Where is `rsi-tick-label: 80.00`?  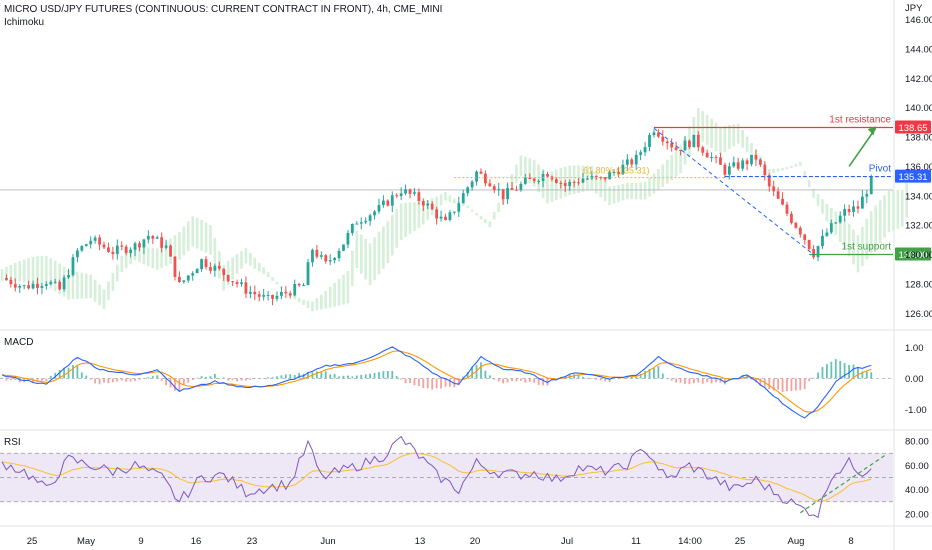
rsi-tick-label: 80.00 is located at coordinates (917, 442).